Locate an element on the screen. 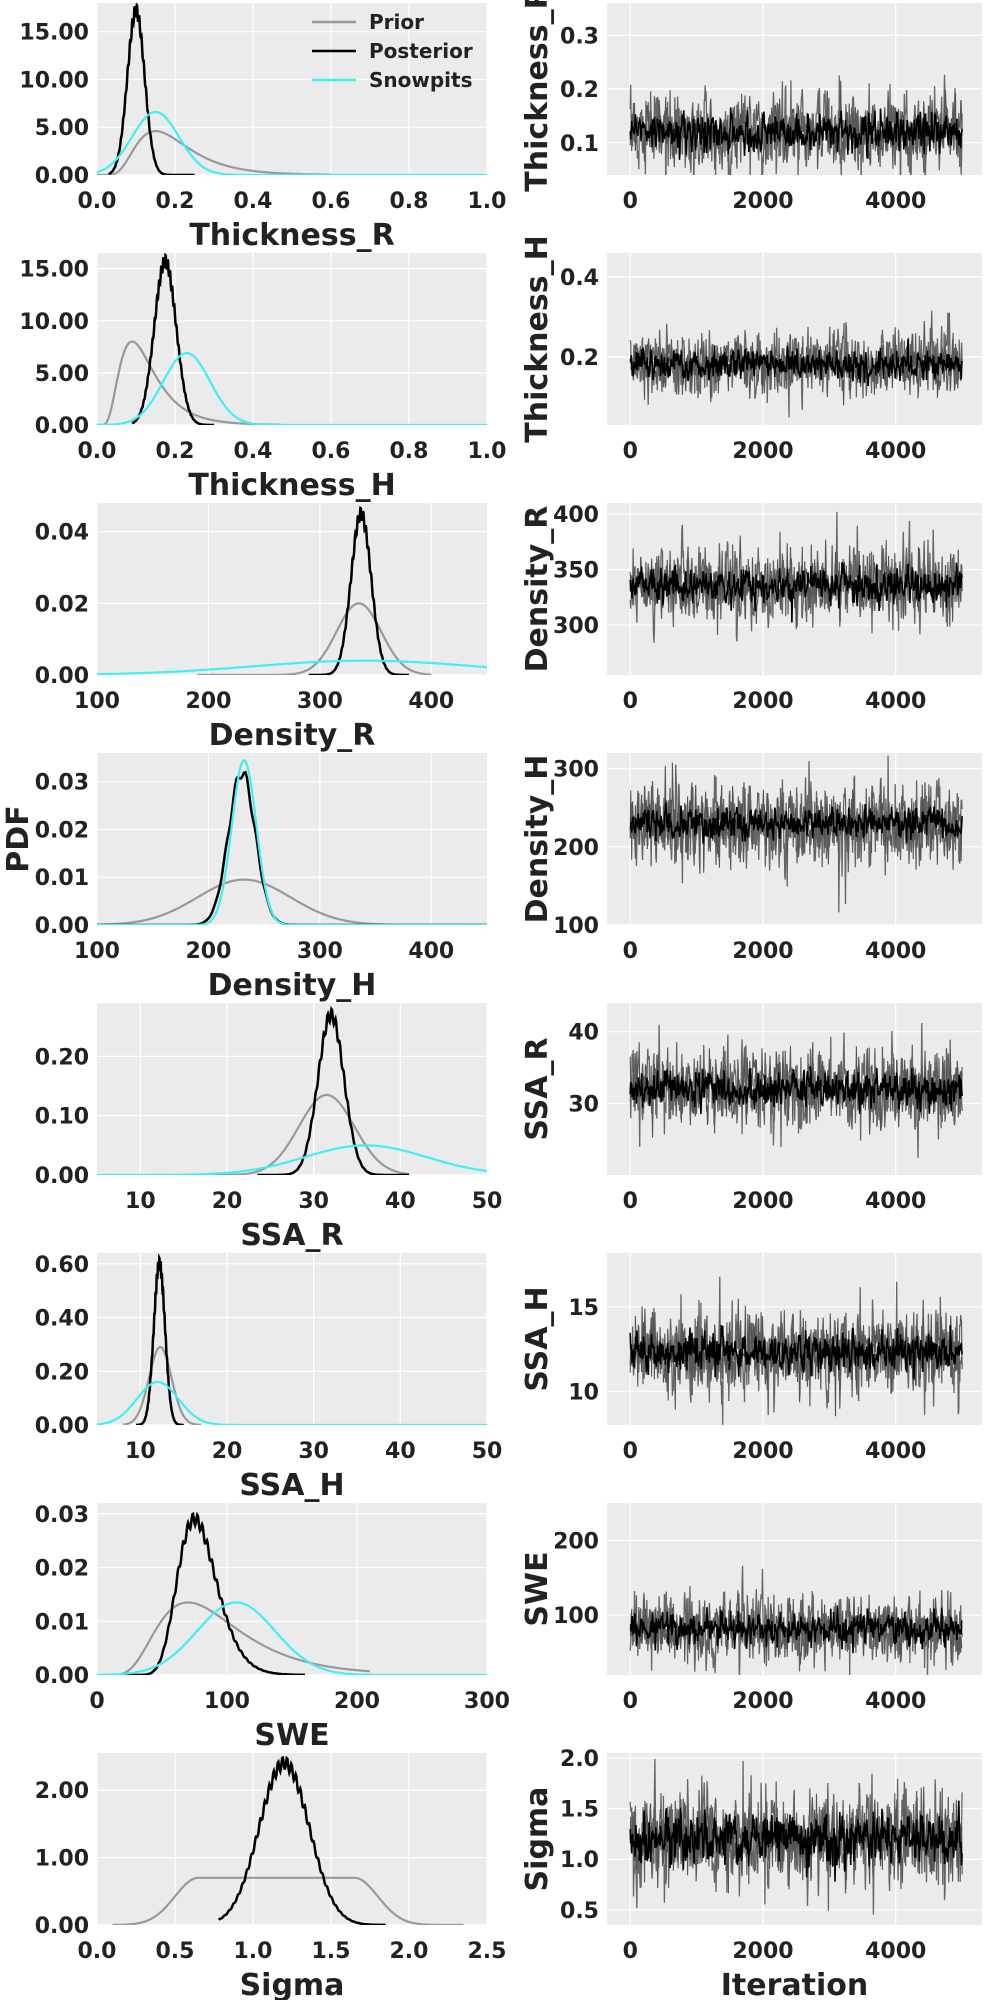 This screenshot has width=1000, height=2000. legend-label-prior: Prior is located at coordinates (396, 22).